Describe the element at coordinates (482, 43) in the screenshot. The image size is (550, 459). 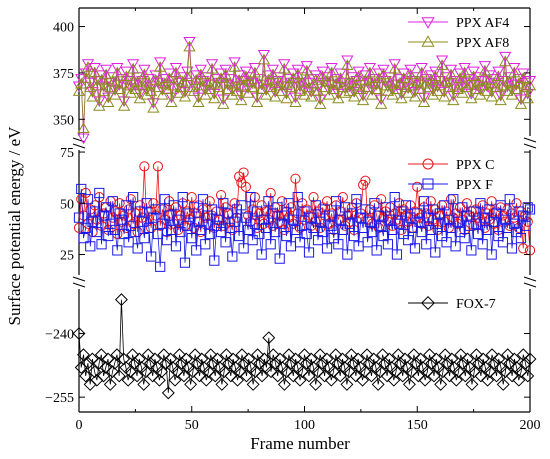
I see `legend-label: PPX AF8` at that location.